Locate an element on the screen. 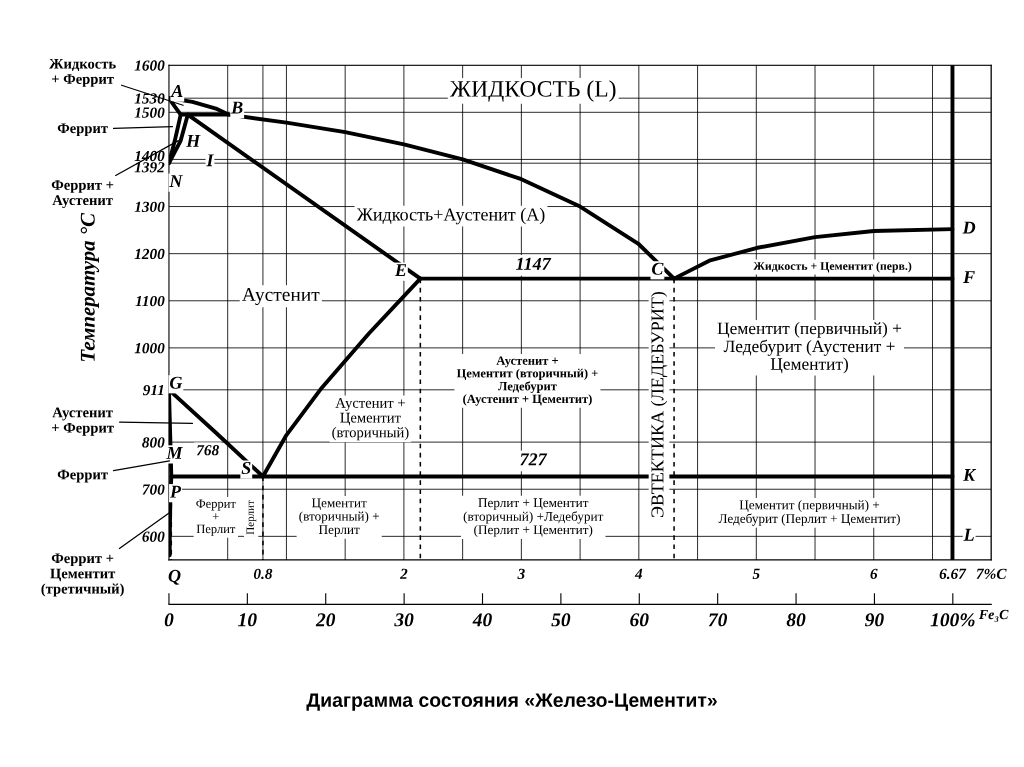 The image size is (1024, 767). x-tick-label: 2 is located at coordinates (403, 573).